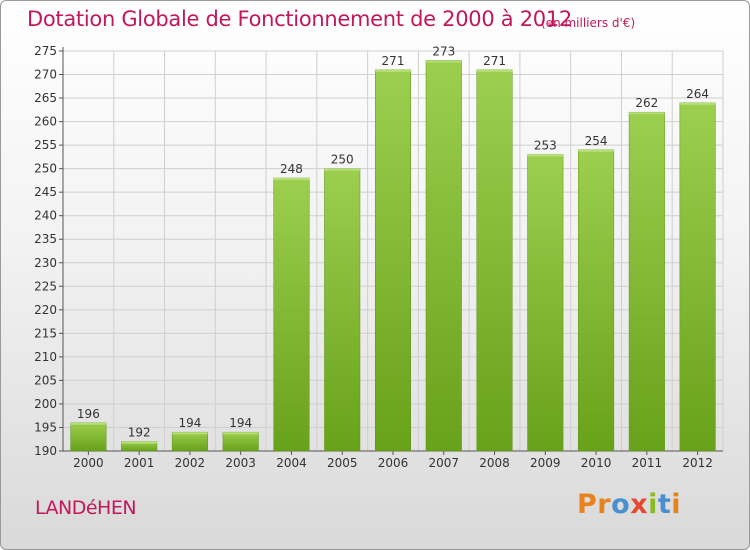 The image size is (750, 550). Describe the element at coordinates (588, 23) in the screenshot. I see `chart-subtitle: (en milliers d'€)` at that location.